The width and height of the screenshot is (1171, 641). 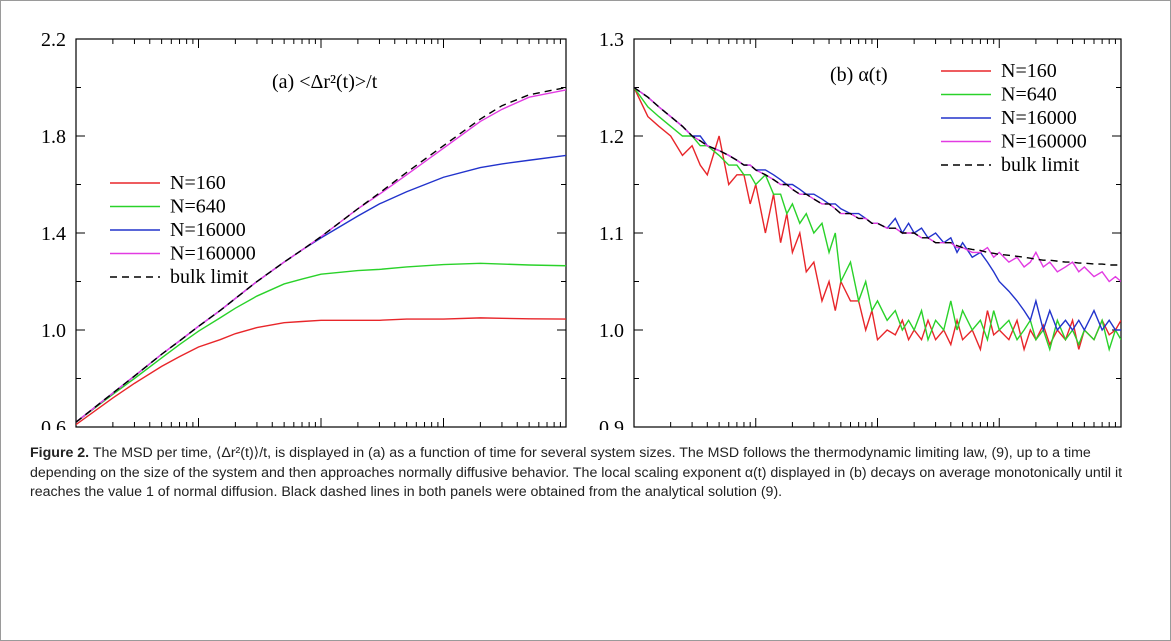 I want to click on caption-label: Figure 2., so click(x=59, y=453).